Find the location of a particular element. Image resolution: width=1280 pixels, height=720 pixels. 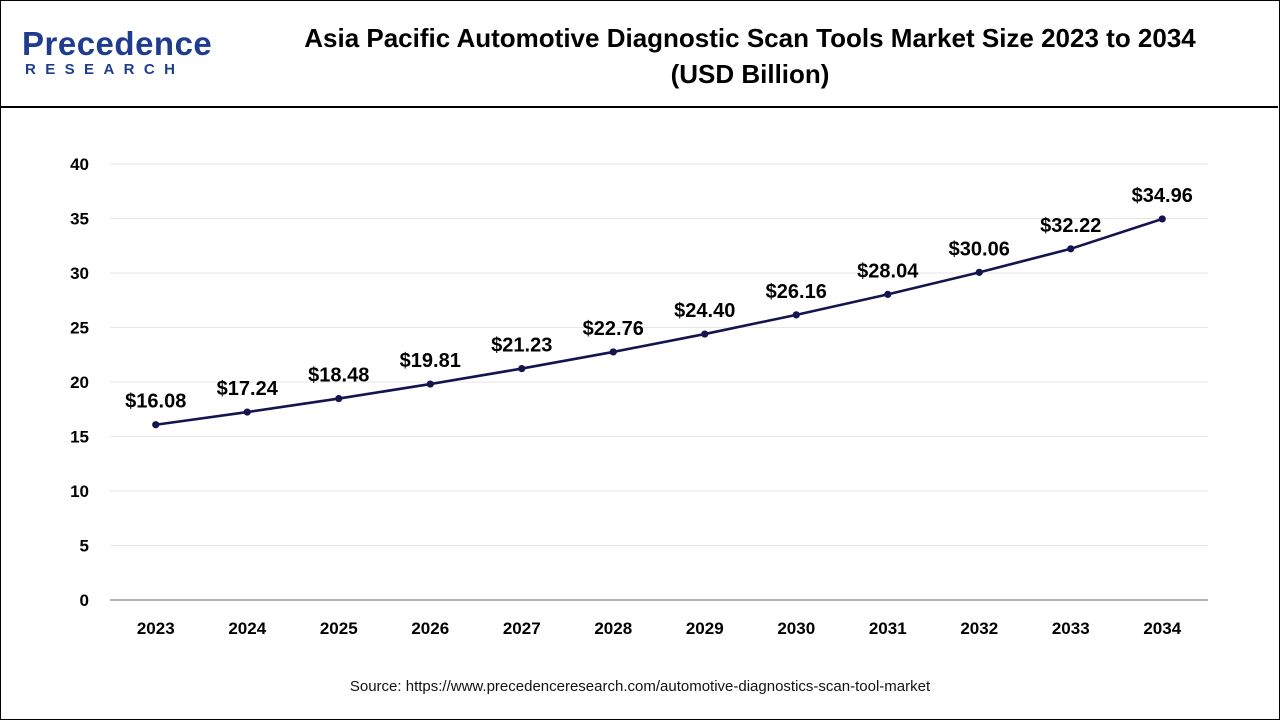

data-label: $21.23 is located at coordinates (521, 346).